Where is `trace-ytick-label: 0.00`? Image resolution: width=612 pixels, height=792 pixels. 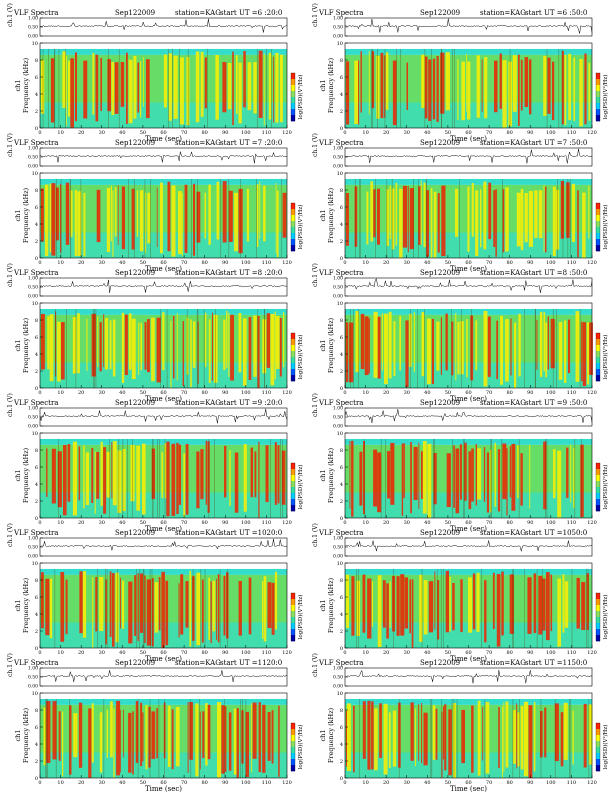
trace-ytick-label: 0.00 is located at coordinates (33, 687).